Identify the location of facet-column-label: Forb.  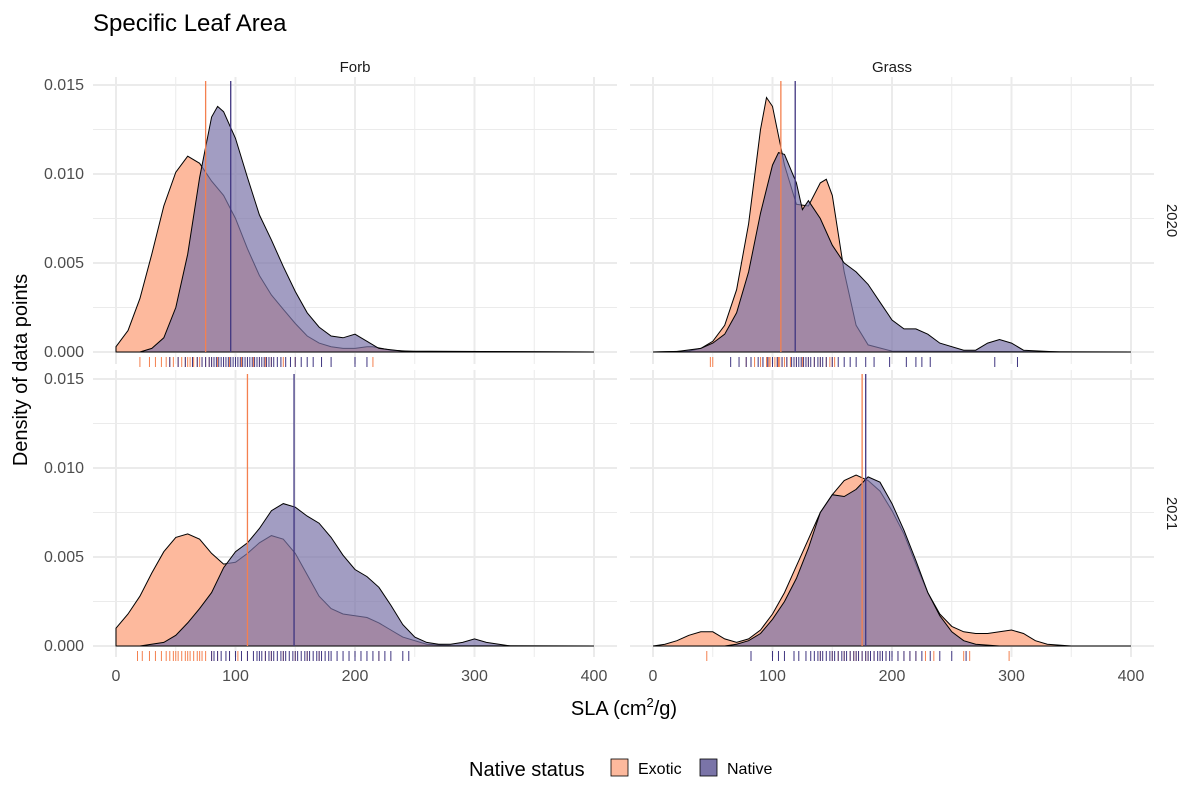
(355, 67).